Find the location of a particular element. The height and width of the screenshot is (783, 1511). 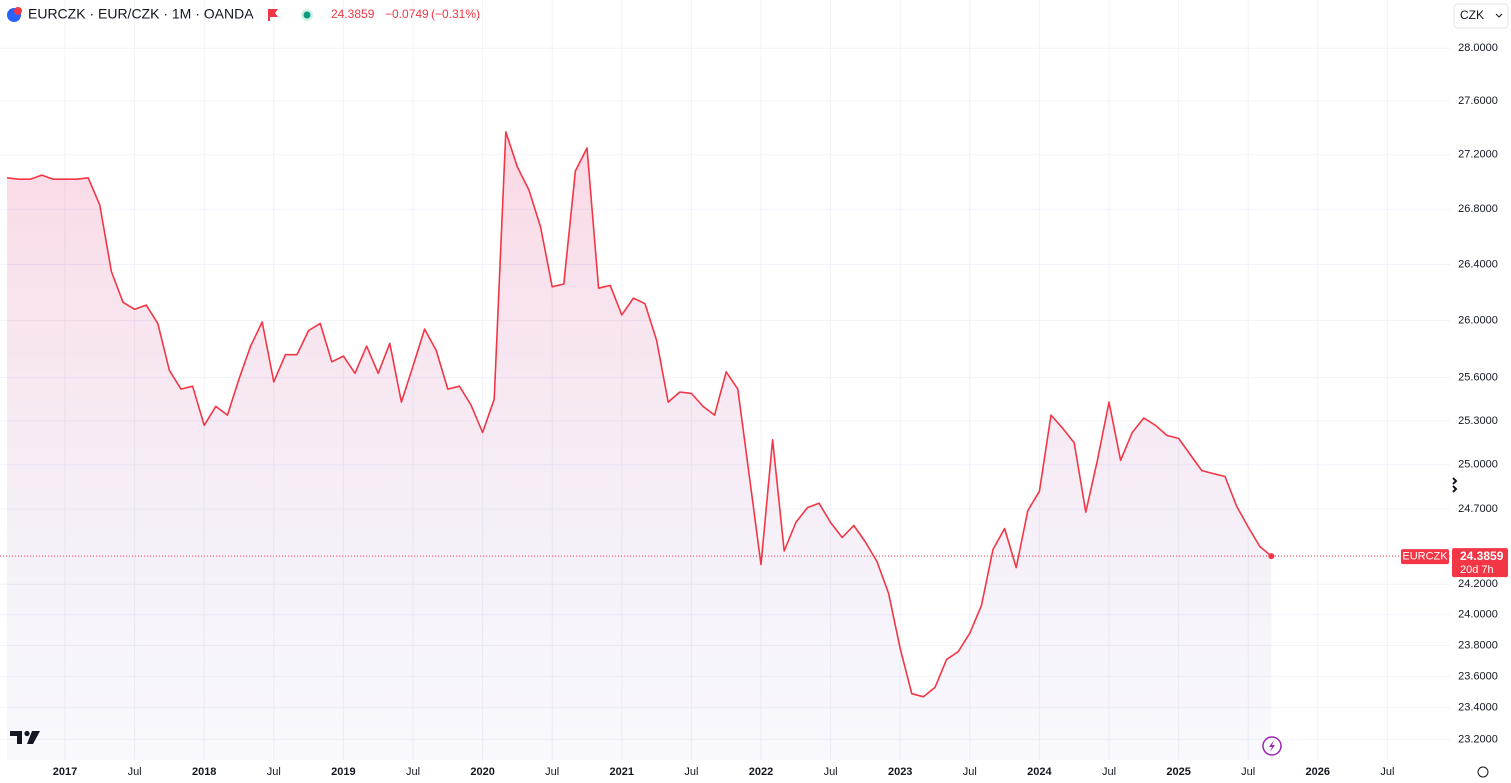

x-tick-label: 2026 is located at coordinates (1318, 772).